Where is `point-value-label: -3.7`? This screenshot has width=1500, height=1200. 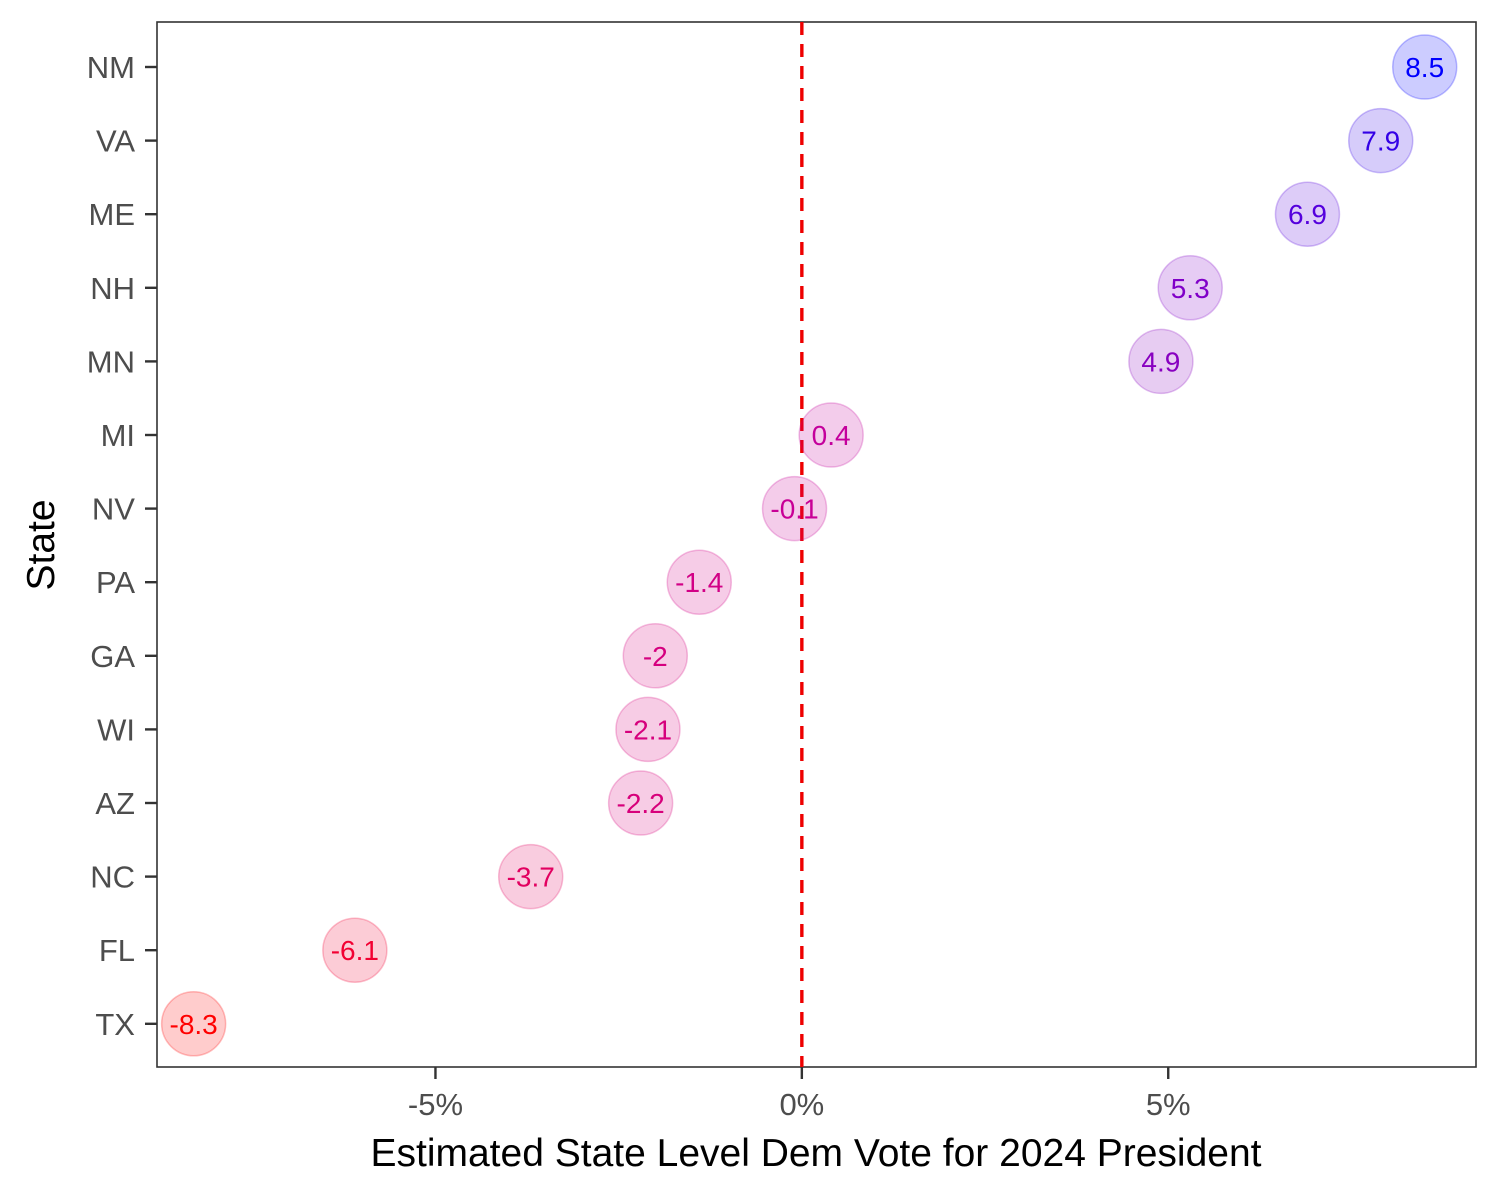
point-value-label: -3.7 is located at coordinates (531, 877).